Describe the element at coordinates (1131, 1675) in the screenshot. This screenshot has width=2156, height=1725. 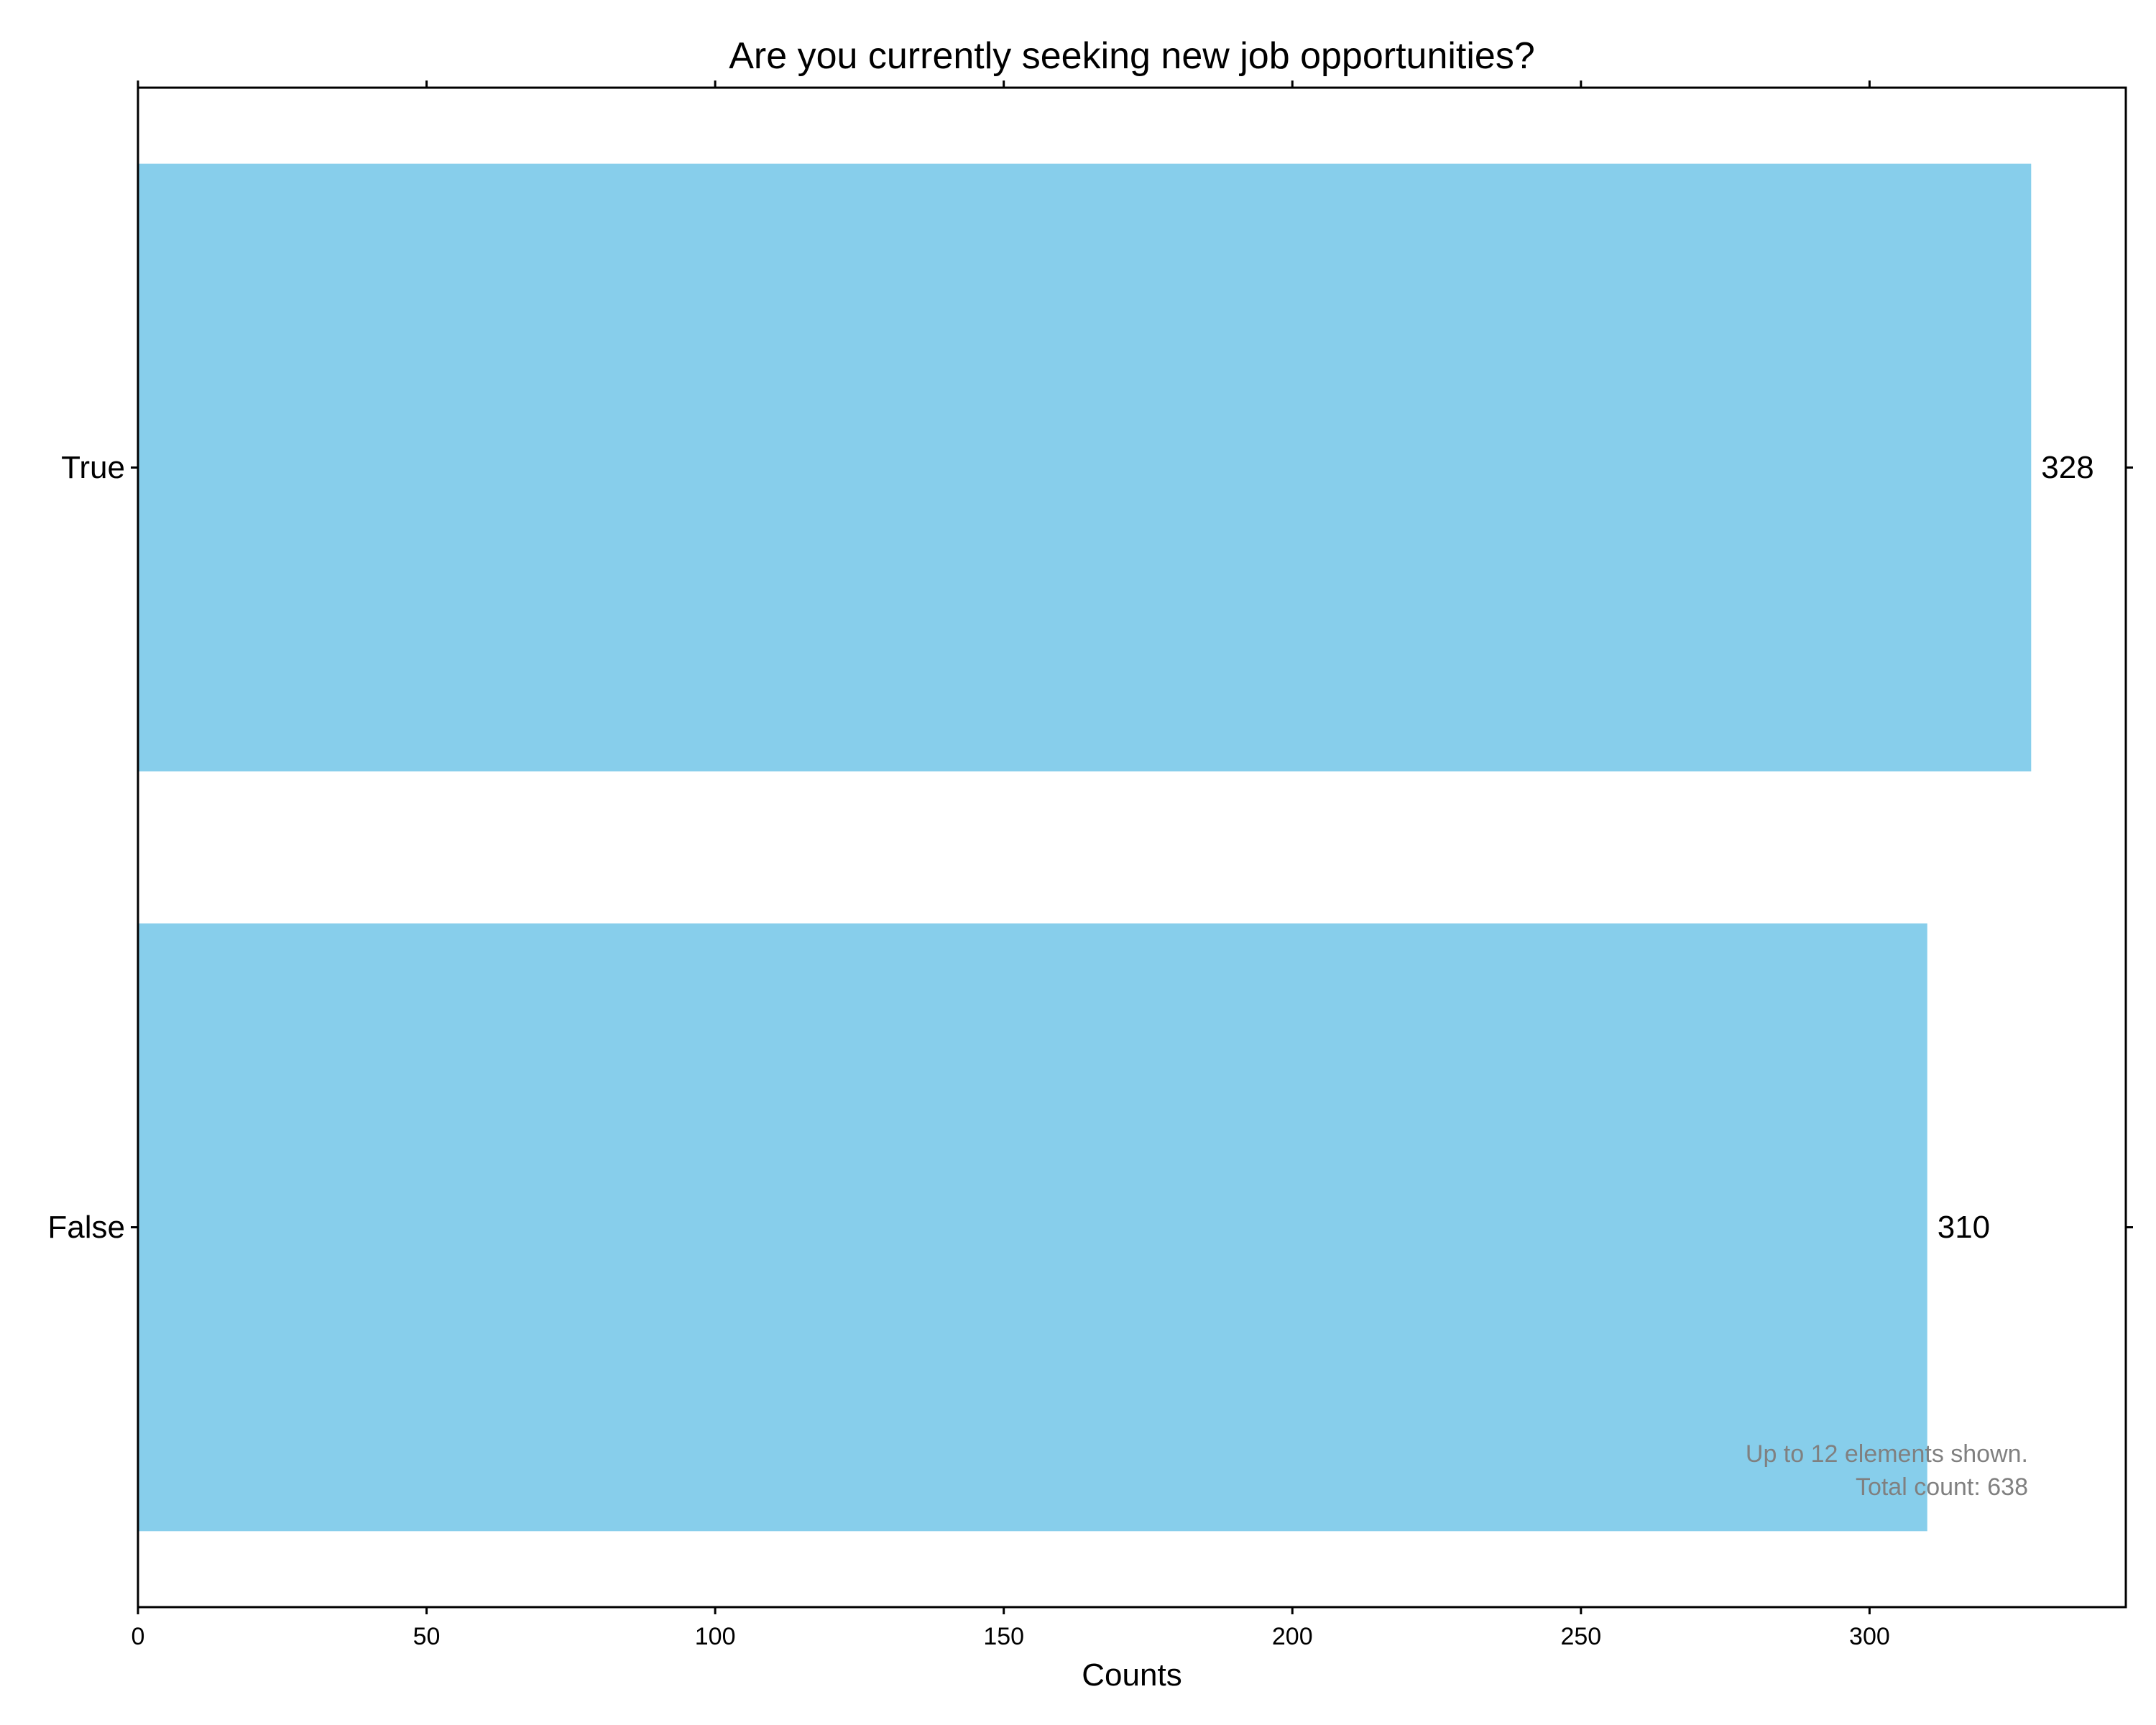
I see `x-axis-label: Counts` at that location.